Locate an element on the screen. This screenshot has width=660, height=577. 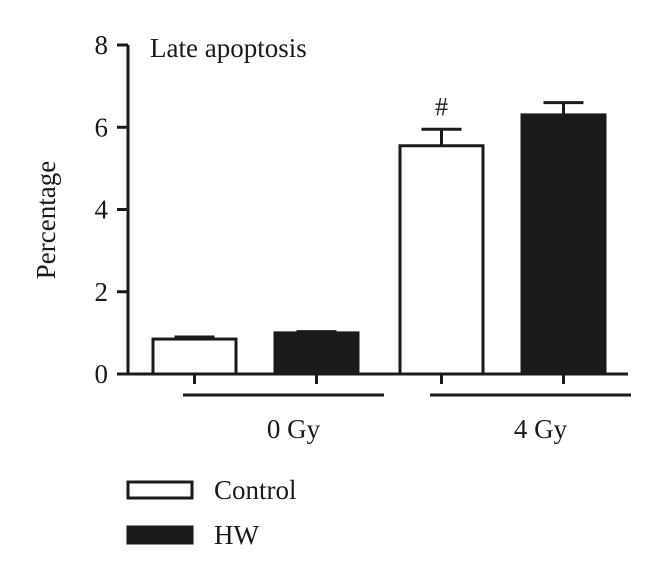
y-tick-label: 2 is located at coordinates (102, 292).